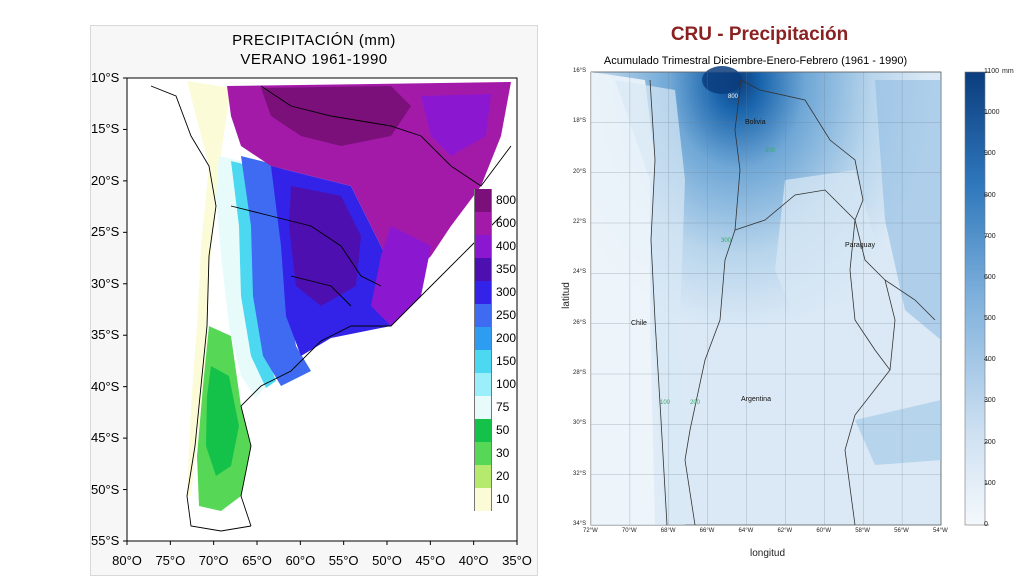  I want to click on lon-tick-label: 62°W, so click(785, 531).